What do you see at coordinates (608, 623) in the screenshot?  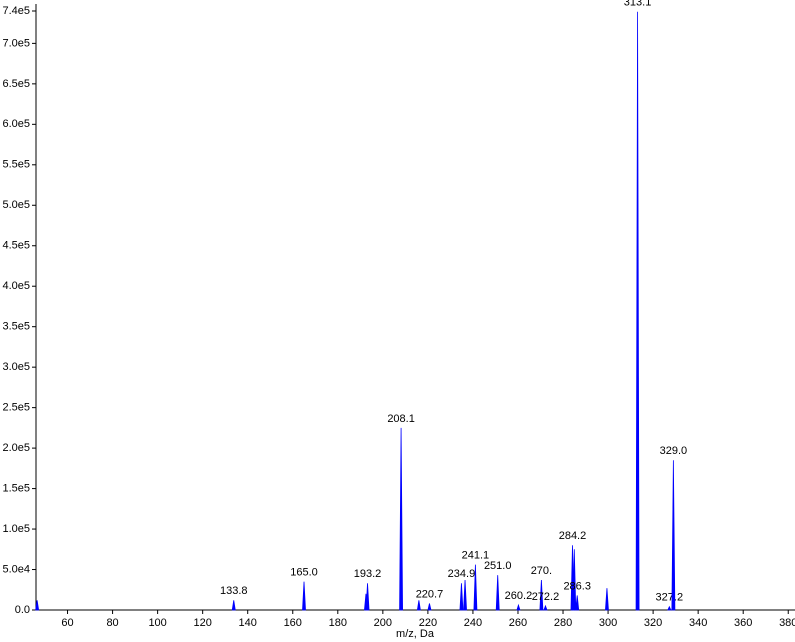 I see `x-tick-label: 300` at bounding box center [608, 623].